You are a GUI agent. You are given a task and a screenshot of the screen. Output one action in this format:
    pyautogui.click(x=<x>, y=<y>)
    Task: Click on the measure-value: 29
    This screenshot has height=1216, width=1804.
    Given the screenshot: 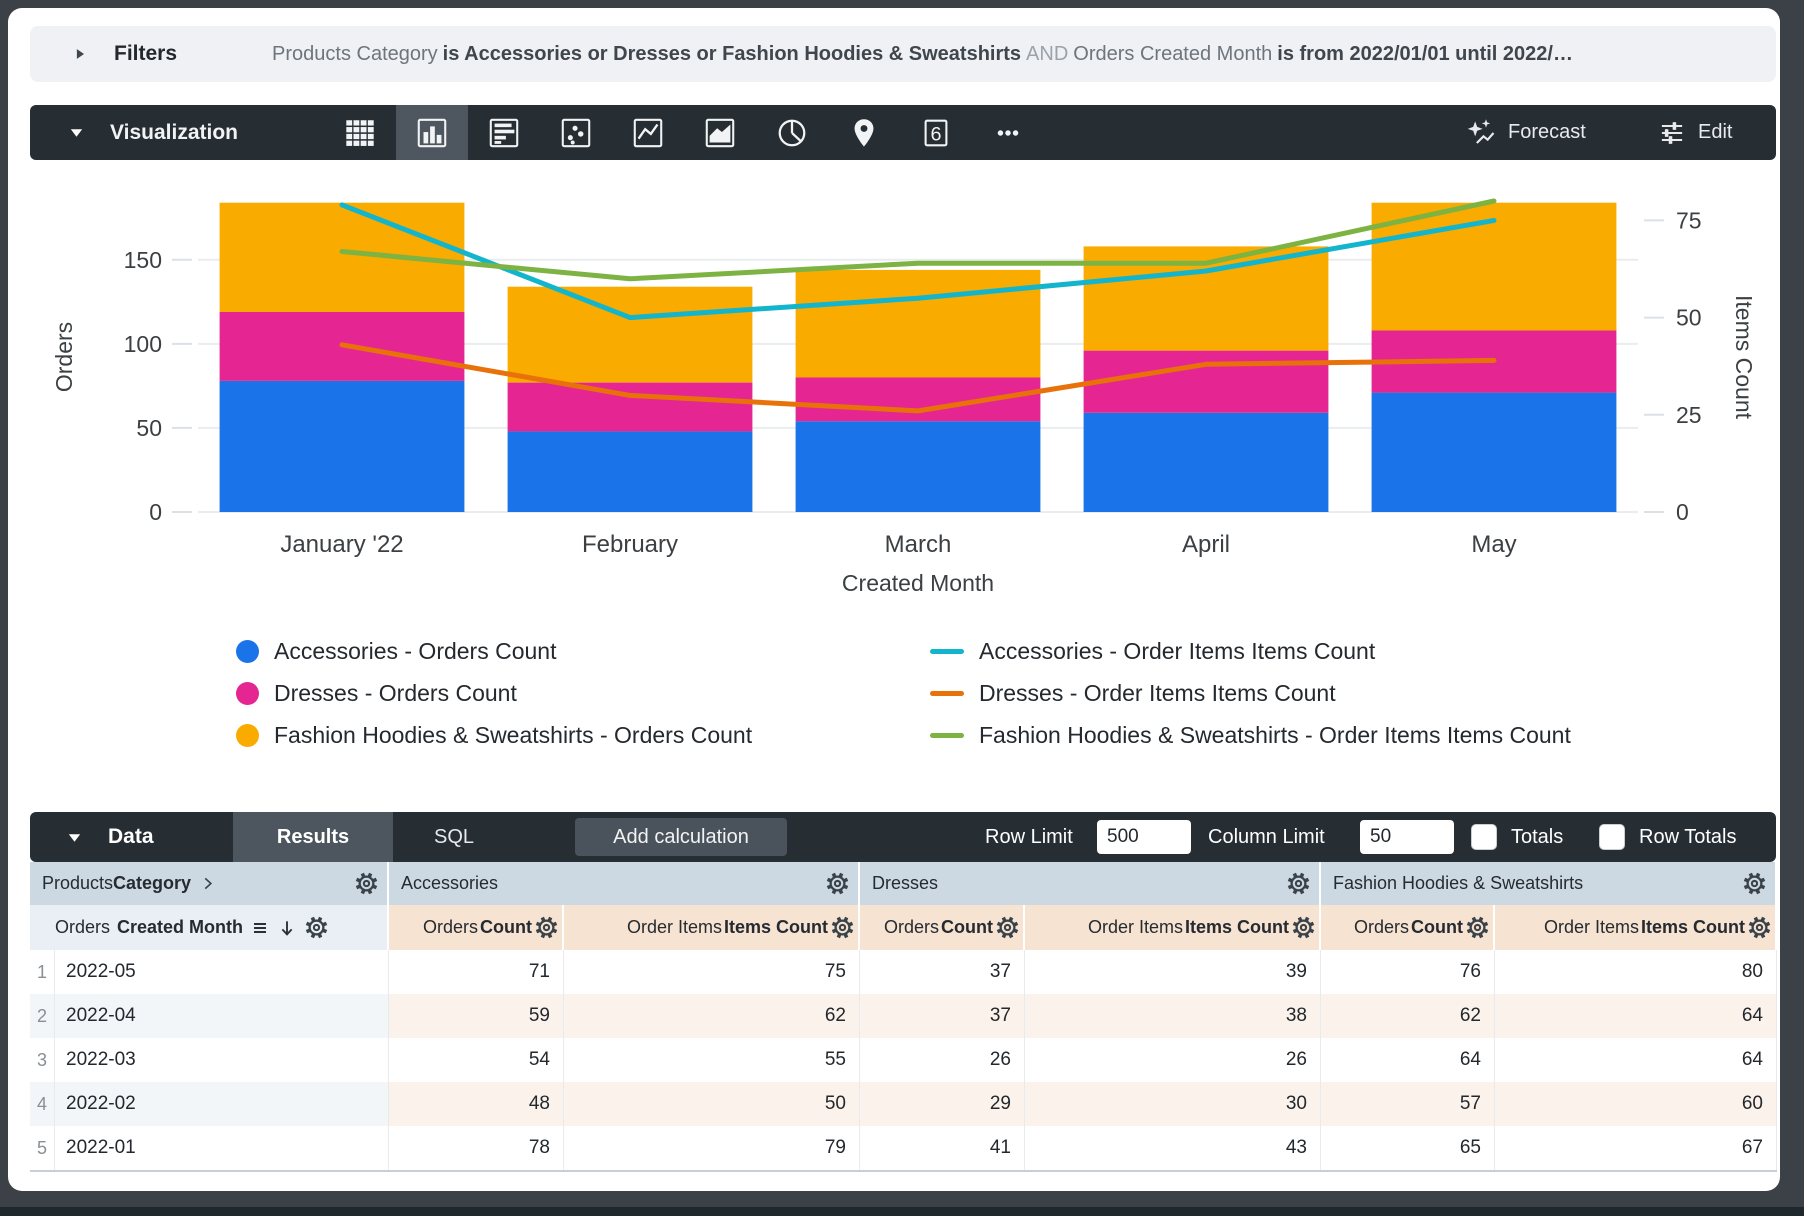 What is the action you would take?
    pyautogui.click(x=942, y=1104)
    